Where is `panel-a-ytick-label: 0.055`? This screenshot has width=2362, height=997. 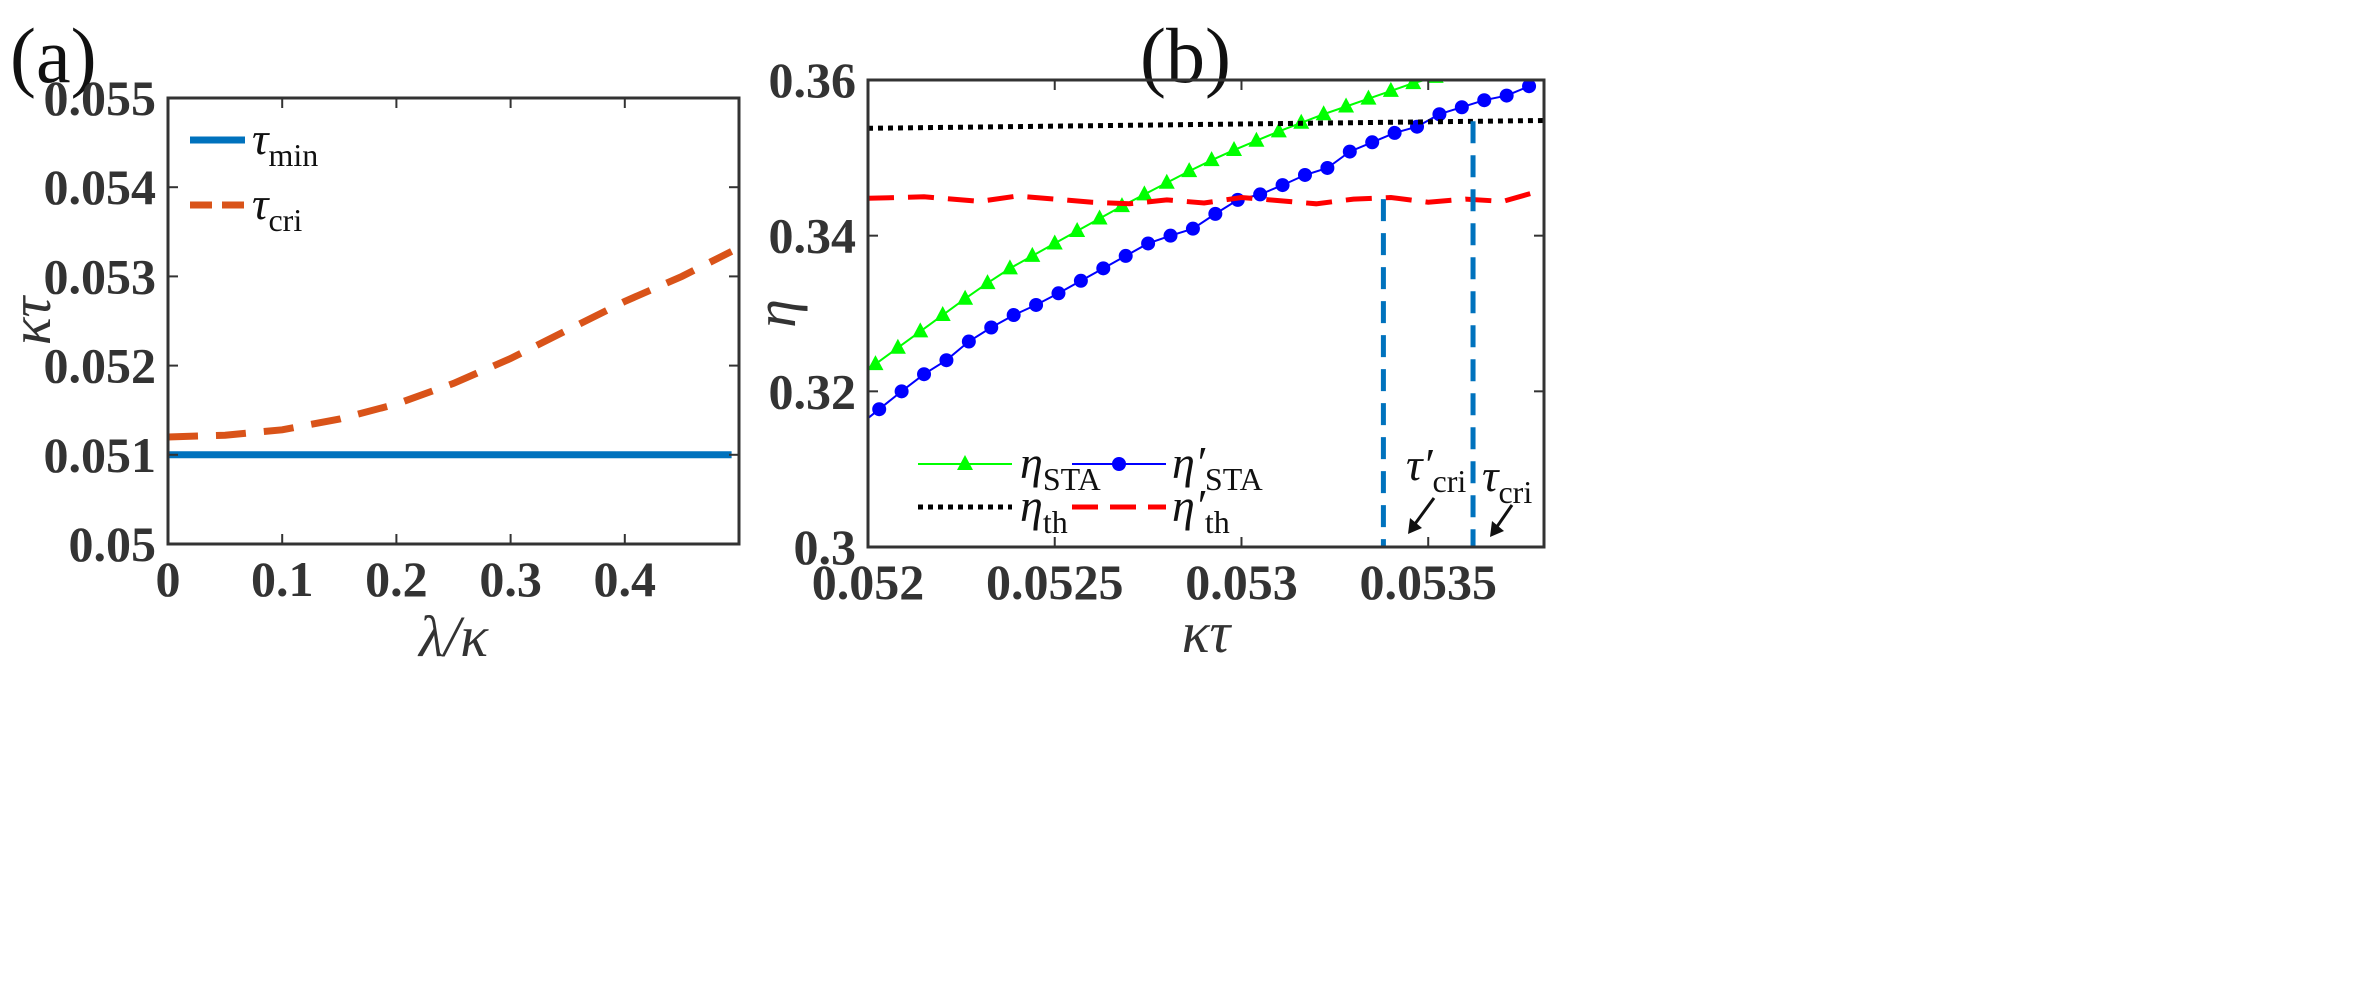 panel-a-ytick-label: 0.055 is located at coordinates (100, 98).